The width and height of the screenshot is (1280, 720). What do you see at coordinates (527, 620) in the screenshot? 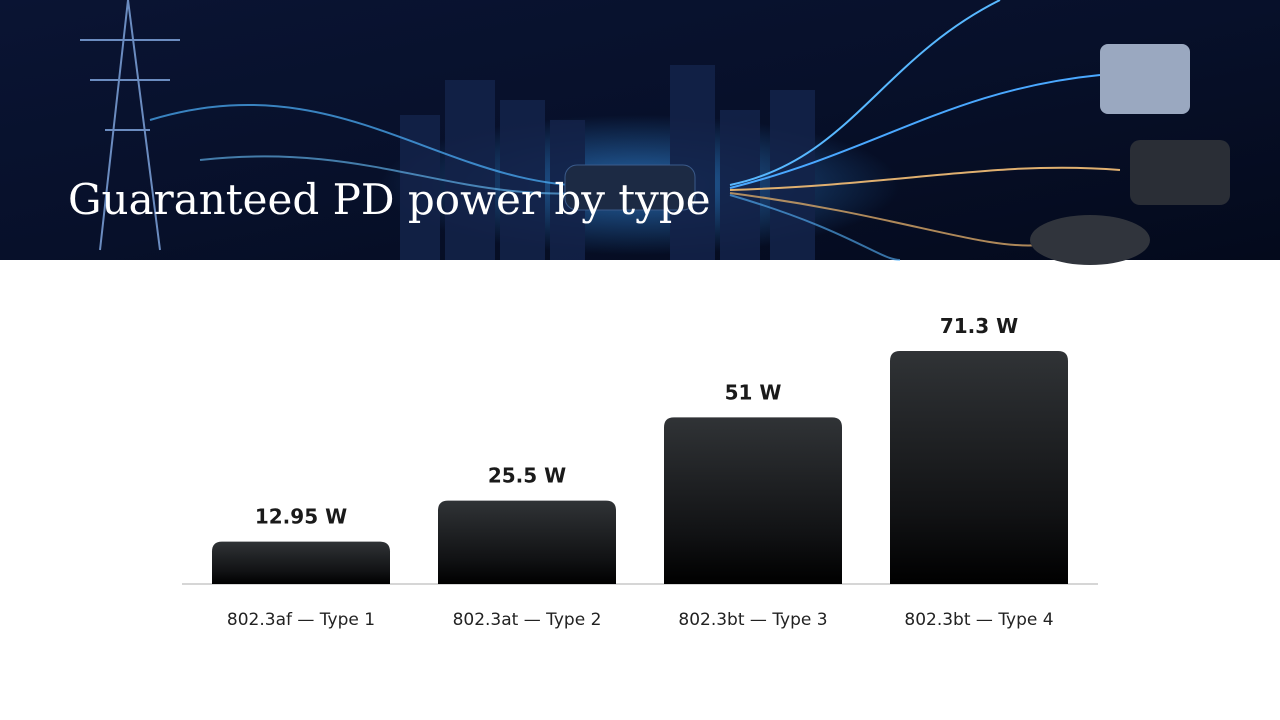
I see `x-tick-label: 802.3at — Type 2` at bounding box center [527, 620].